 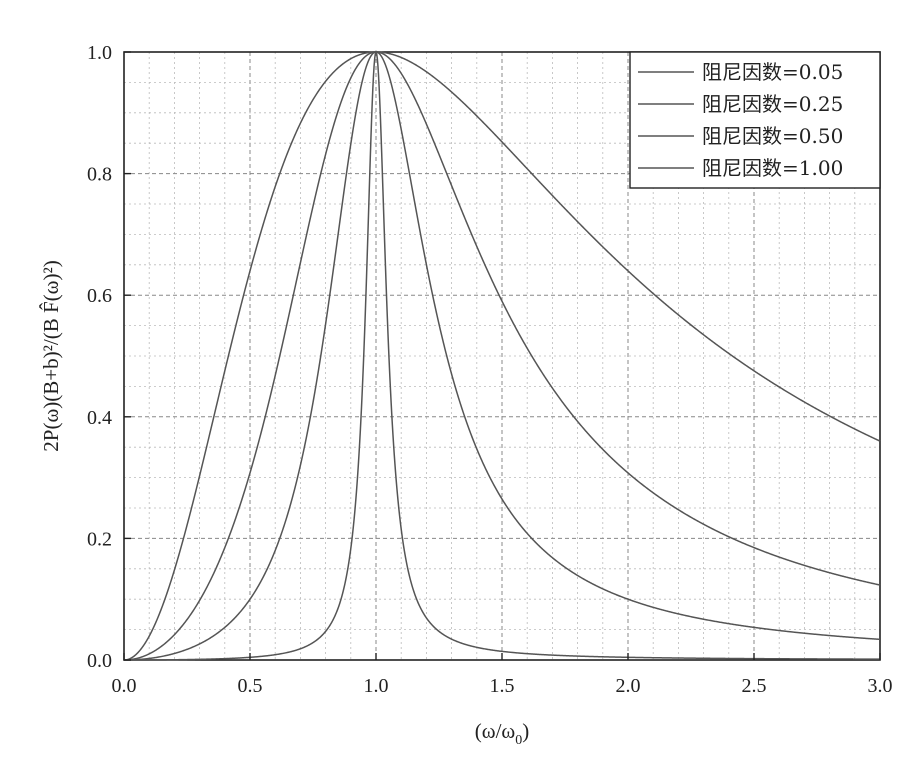 I want to click on legend-label: 阻尼因数=0.25, so click(x=772, y=104).